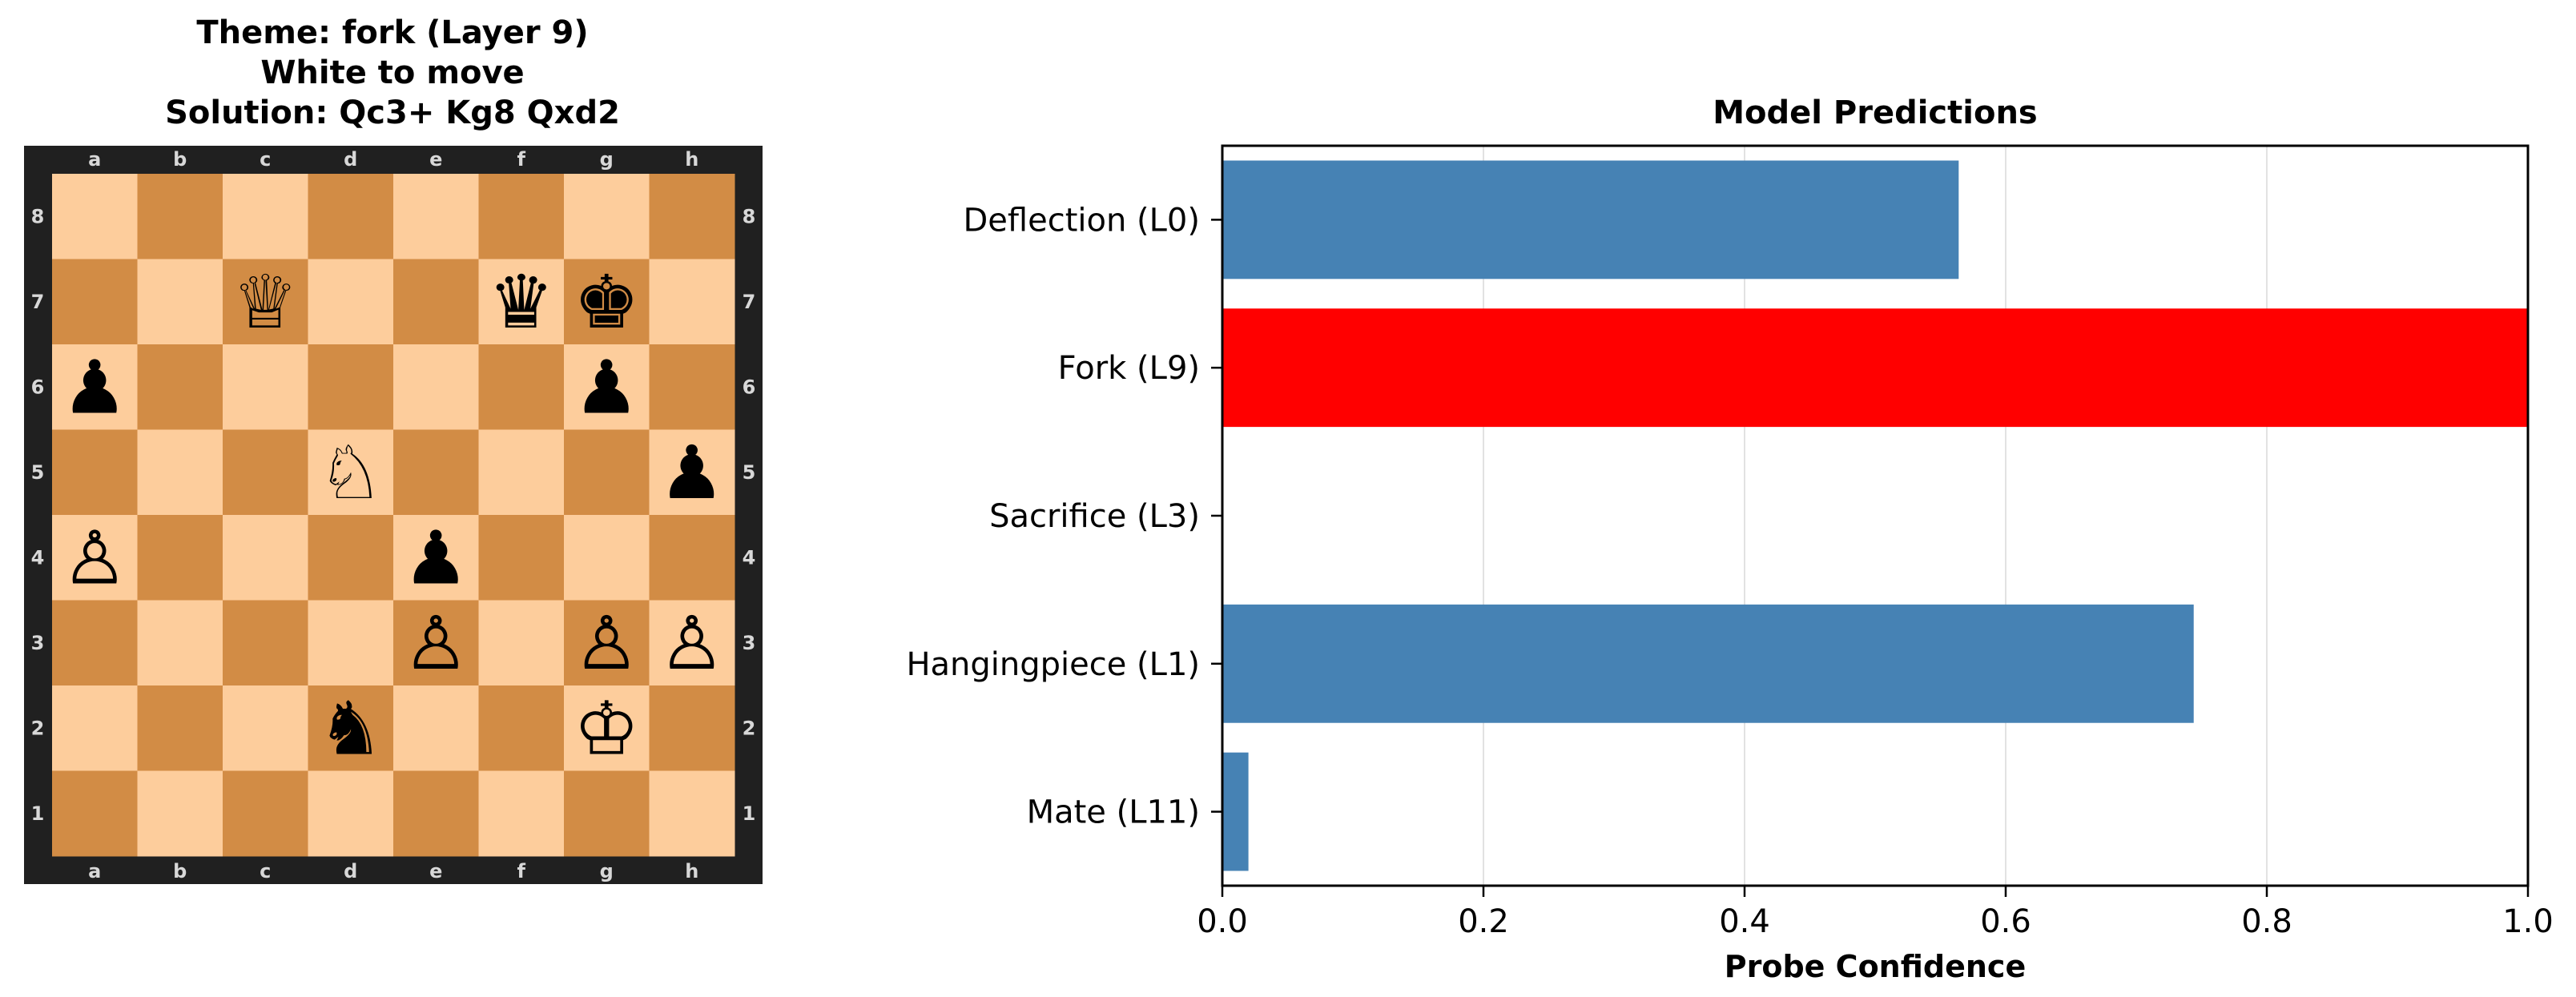 Image resolution: width=2576 pixels, height=997 pixels. What do you see at coordinates (436, 814) in the screenshot?
I see `square-e1` at bounding box center [436, 814].